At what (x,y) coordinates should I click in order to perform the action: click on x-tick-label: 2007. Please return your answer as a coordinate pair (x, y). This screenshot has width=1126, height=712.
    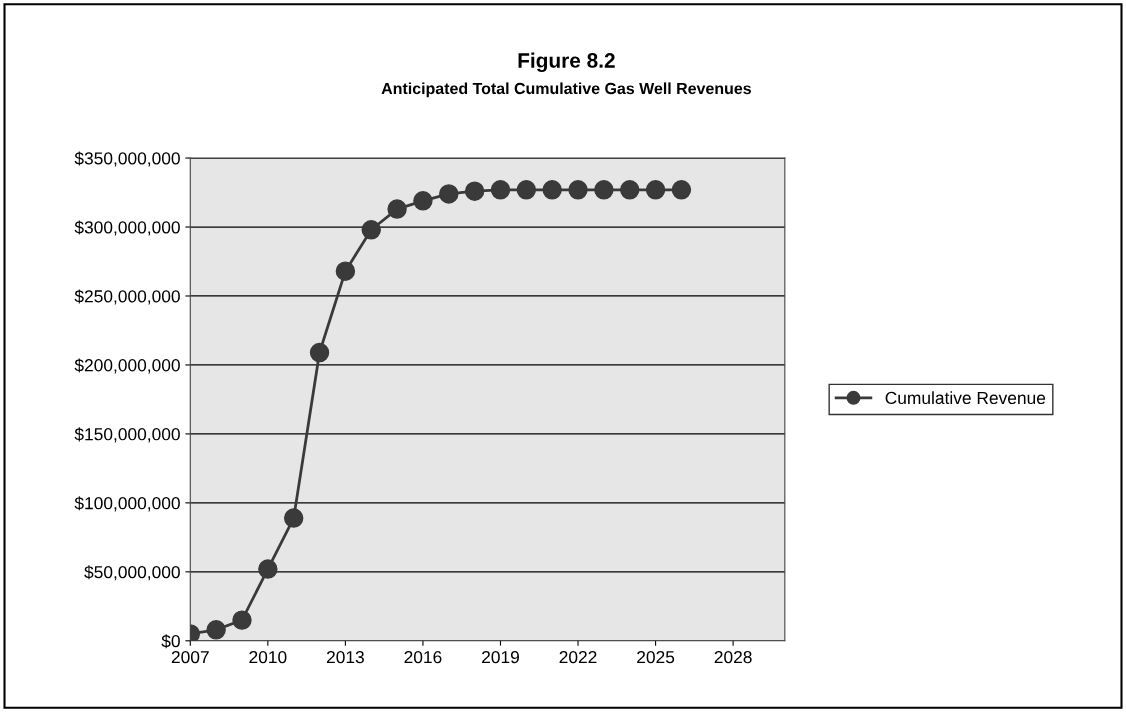
    Looking at the image, I should click on (190, 657).